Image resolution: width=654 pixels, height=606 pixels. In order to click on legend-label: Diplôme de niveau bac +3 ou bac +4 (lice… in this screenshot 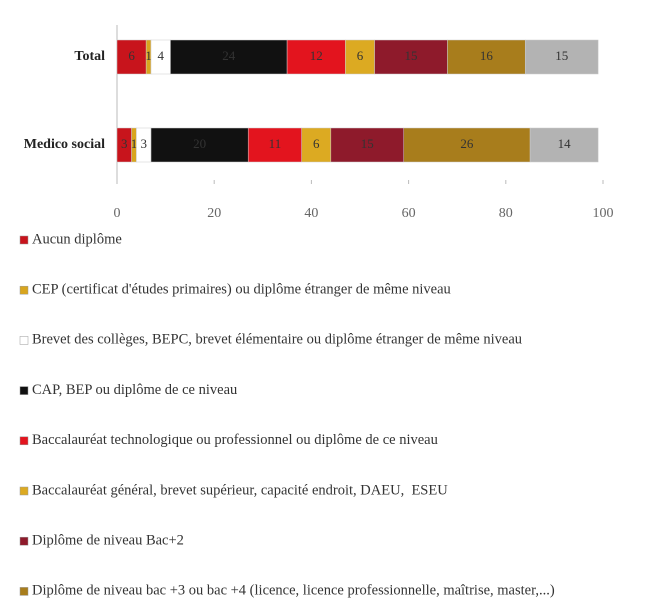, I will do `click(293, 591)`.